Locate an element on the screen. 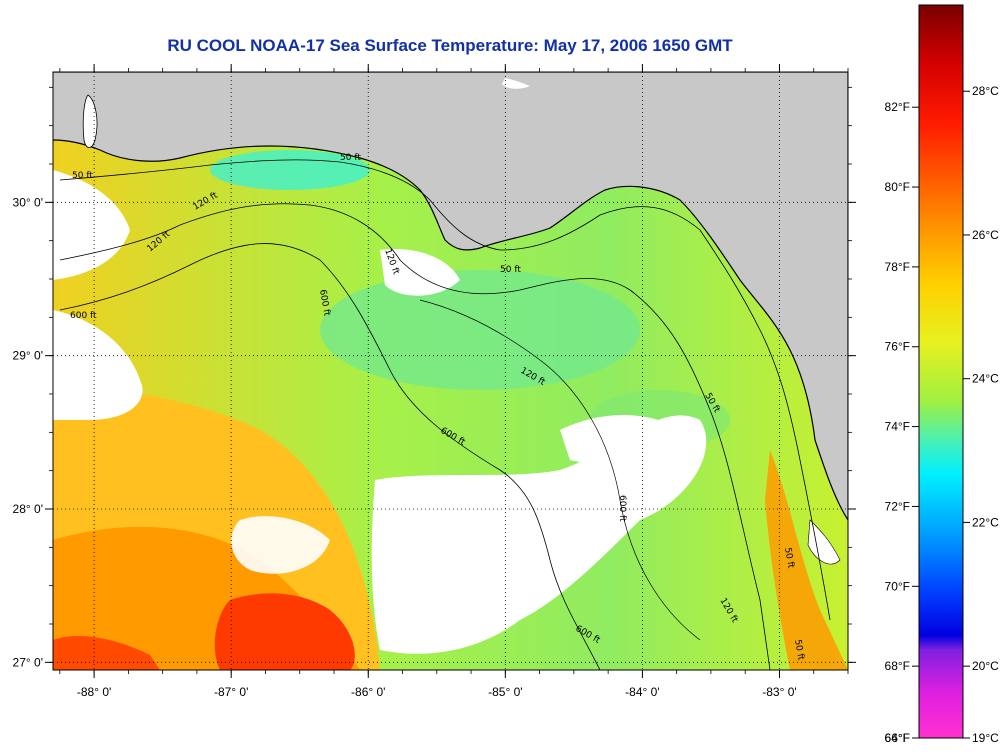  cloud-region-central is located at coordinates (539, 534).